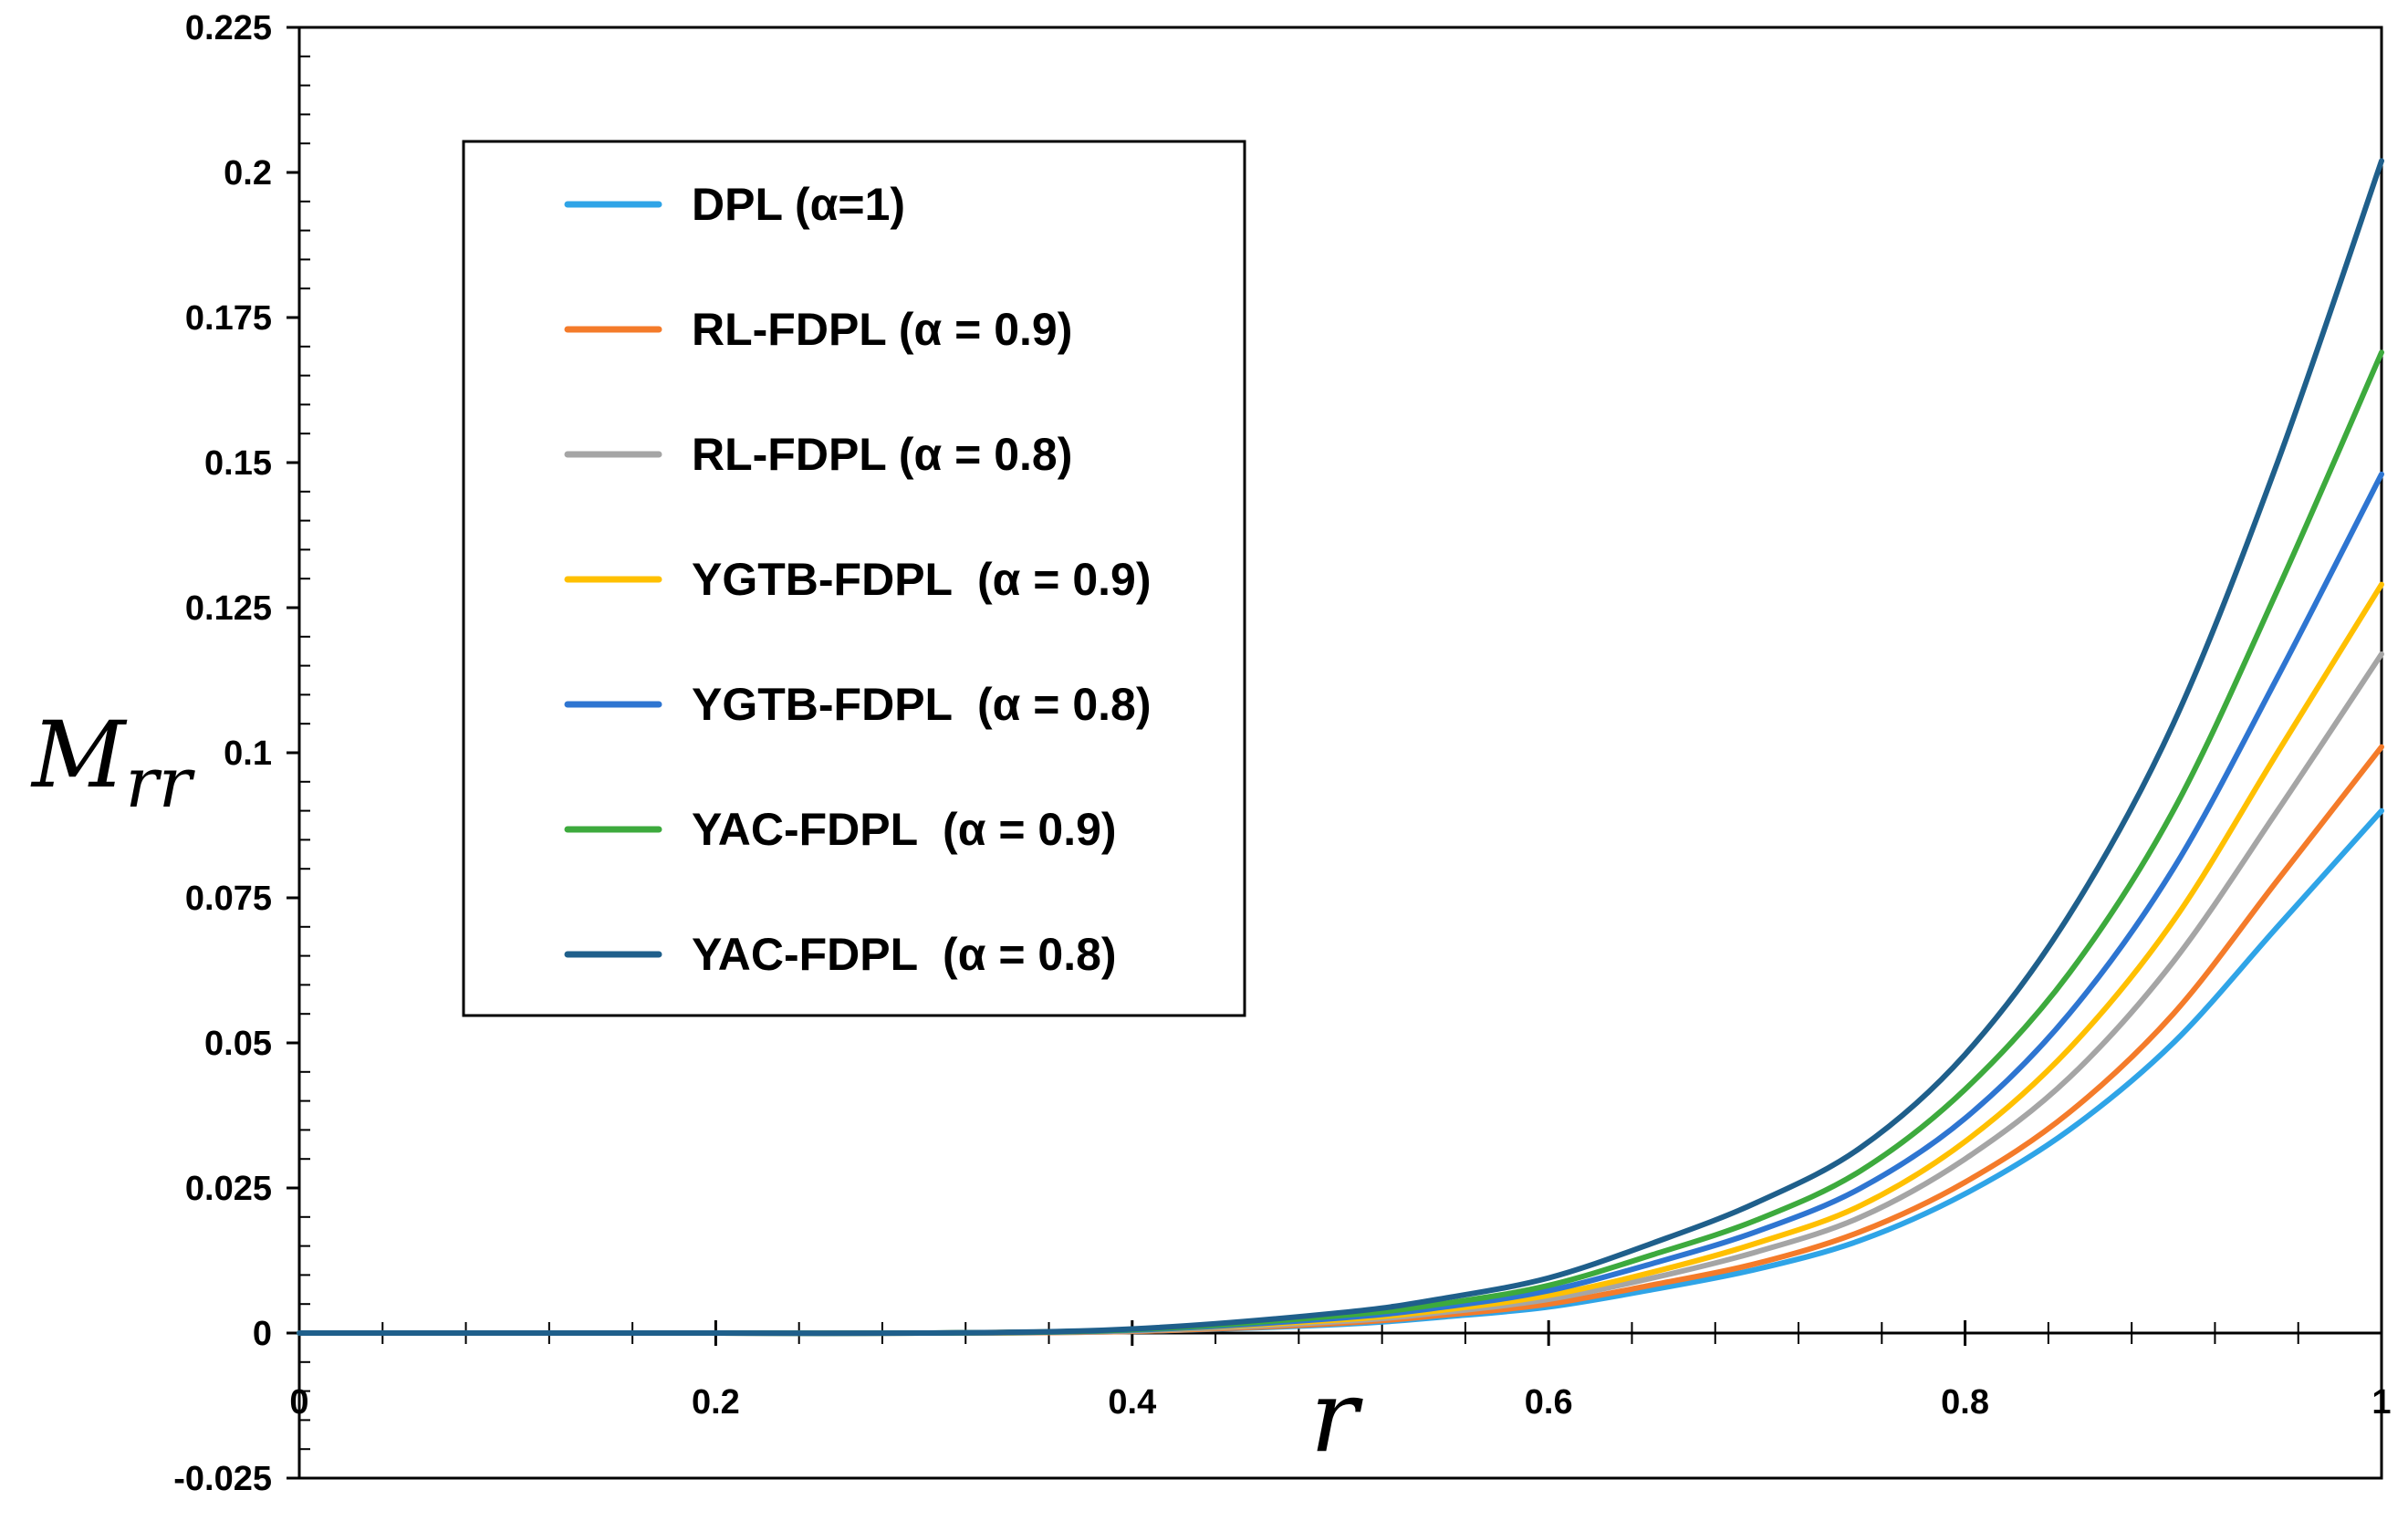 Image resolution: width=2408 pixels, height=1521 pixels. What do you see at coordinates (79, 755) in the screenshot?
I see `y-axis-title-main: M` at bounding box center [79, 755].